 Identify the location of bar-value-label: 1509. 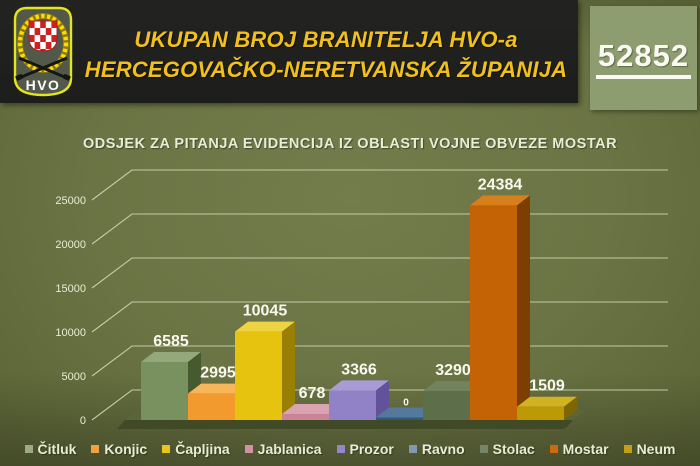
(547, 386).